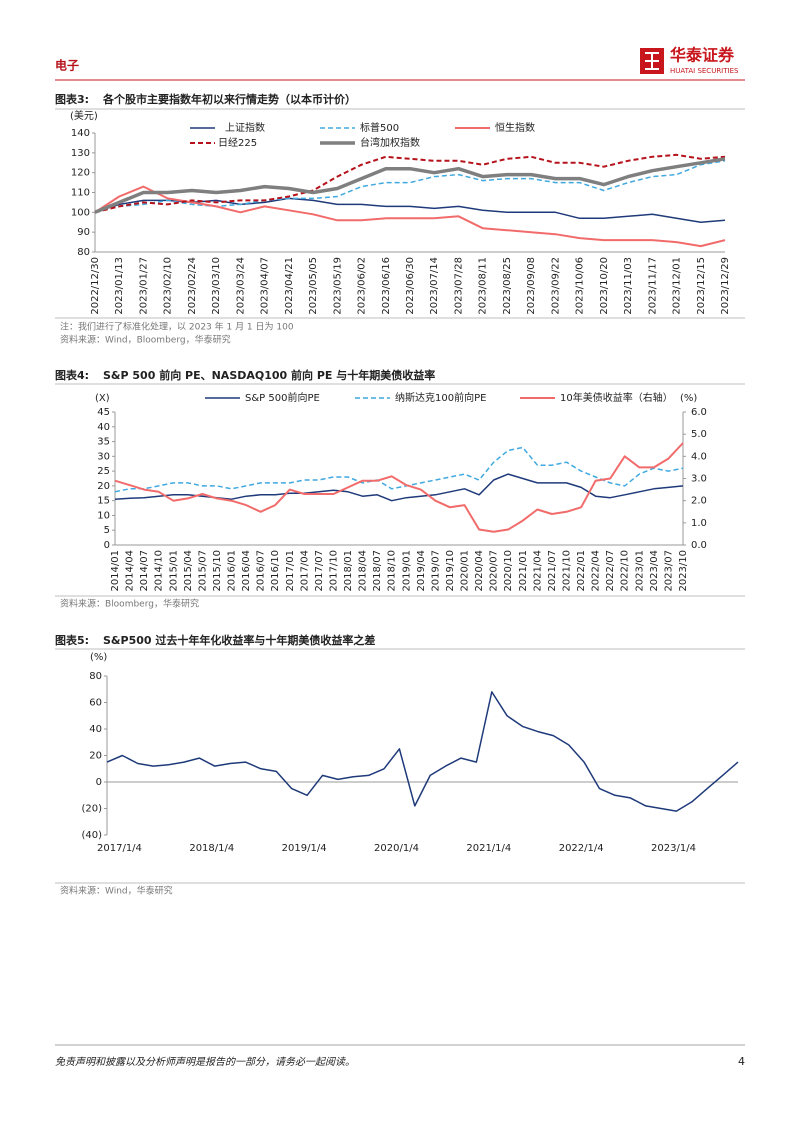  Describe the element at coordinates (217, 571) in the screenshot. I see `x-tick-label: 2015/10` at that location.